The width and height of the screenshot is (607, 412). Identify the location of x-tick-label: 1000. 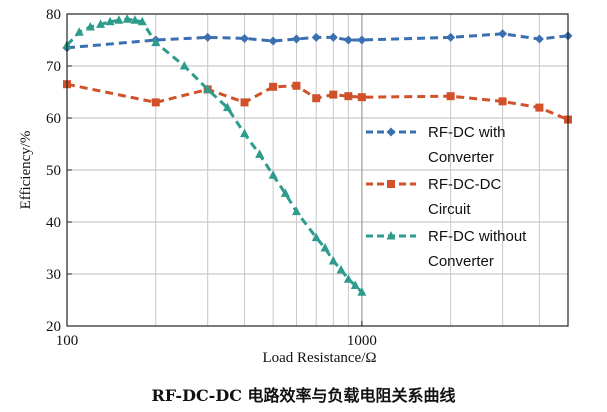
(362, 341).